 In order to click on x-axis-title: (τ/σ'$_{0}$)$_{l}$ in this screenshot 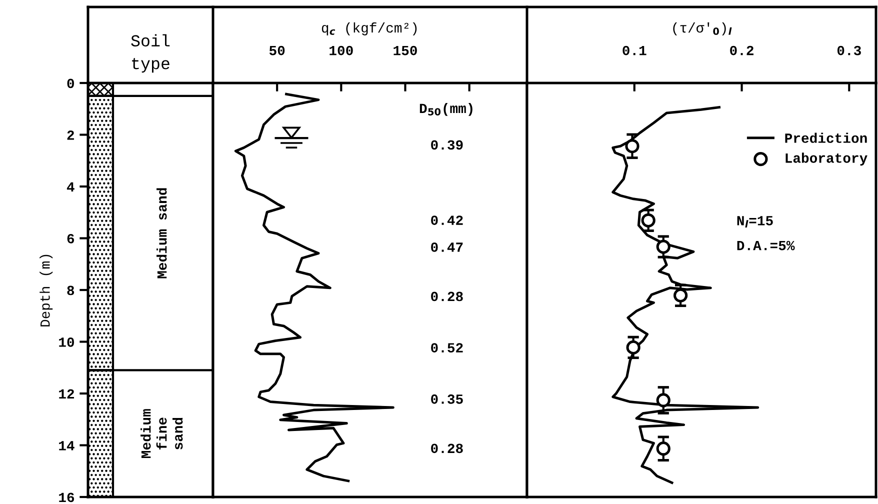, I will do `click(702, 29)`.